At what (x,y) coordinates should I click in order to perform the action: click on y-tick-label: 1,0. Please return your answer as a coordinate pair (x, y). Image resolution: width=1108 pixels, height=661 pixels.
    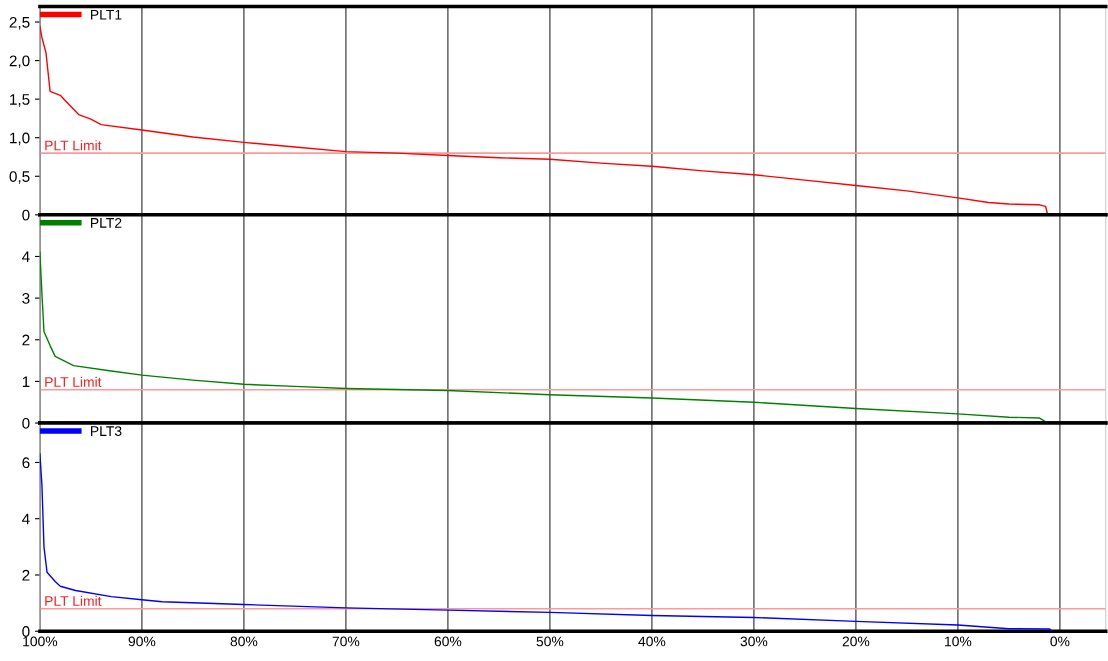
    Looking at the image, I should click on (20, 139).